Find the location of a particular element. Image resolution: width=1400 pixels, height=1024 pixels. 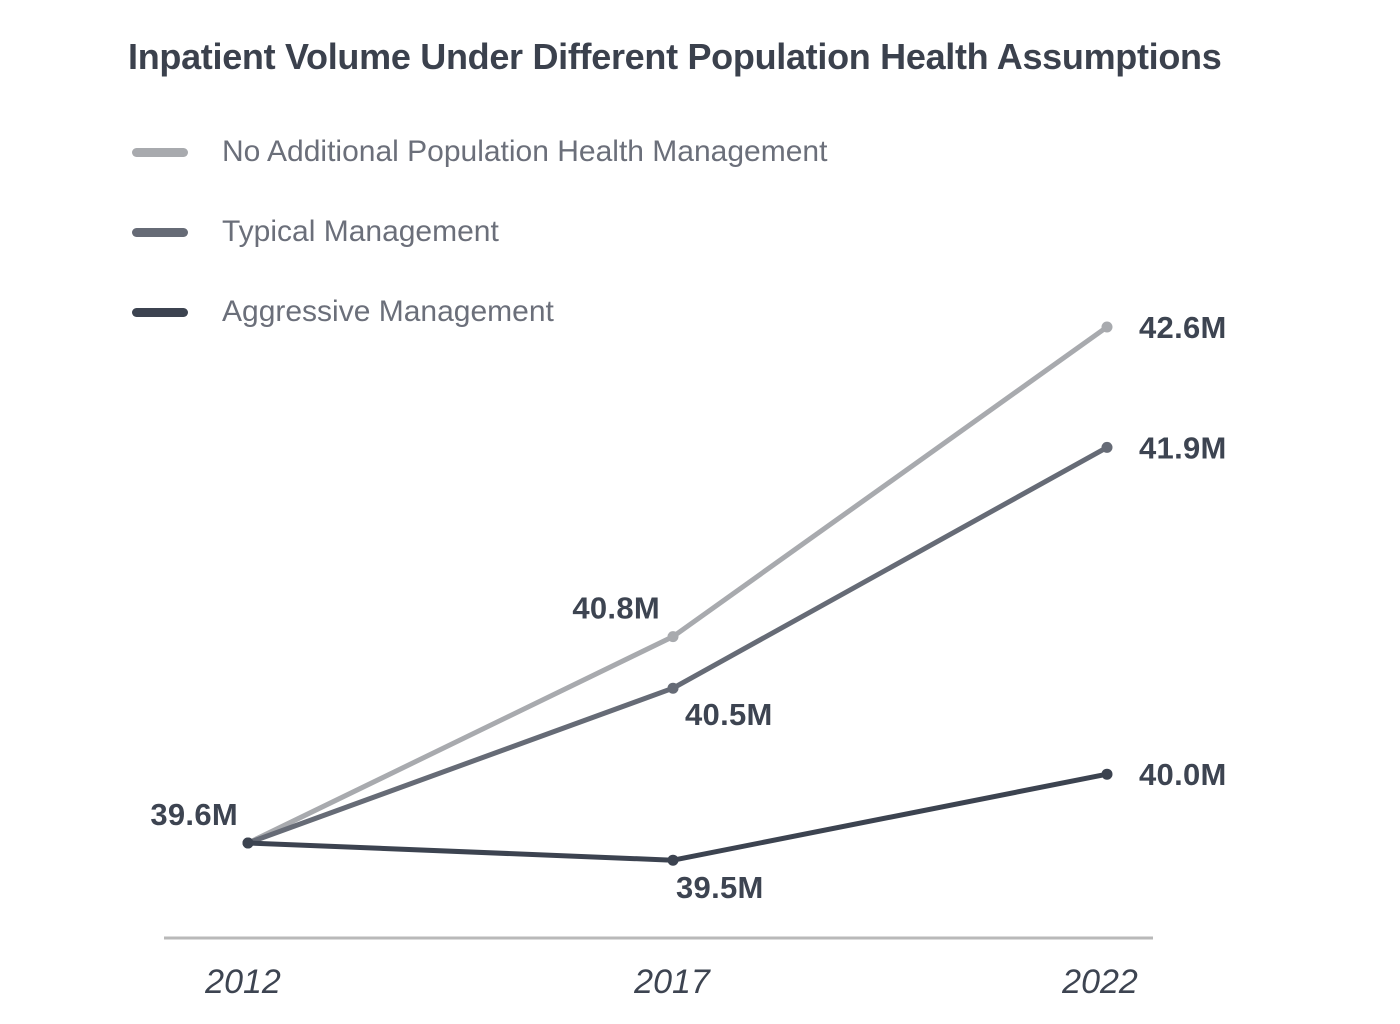

legend-item-typical: Typical Management is located at coordinates (479, 232).